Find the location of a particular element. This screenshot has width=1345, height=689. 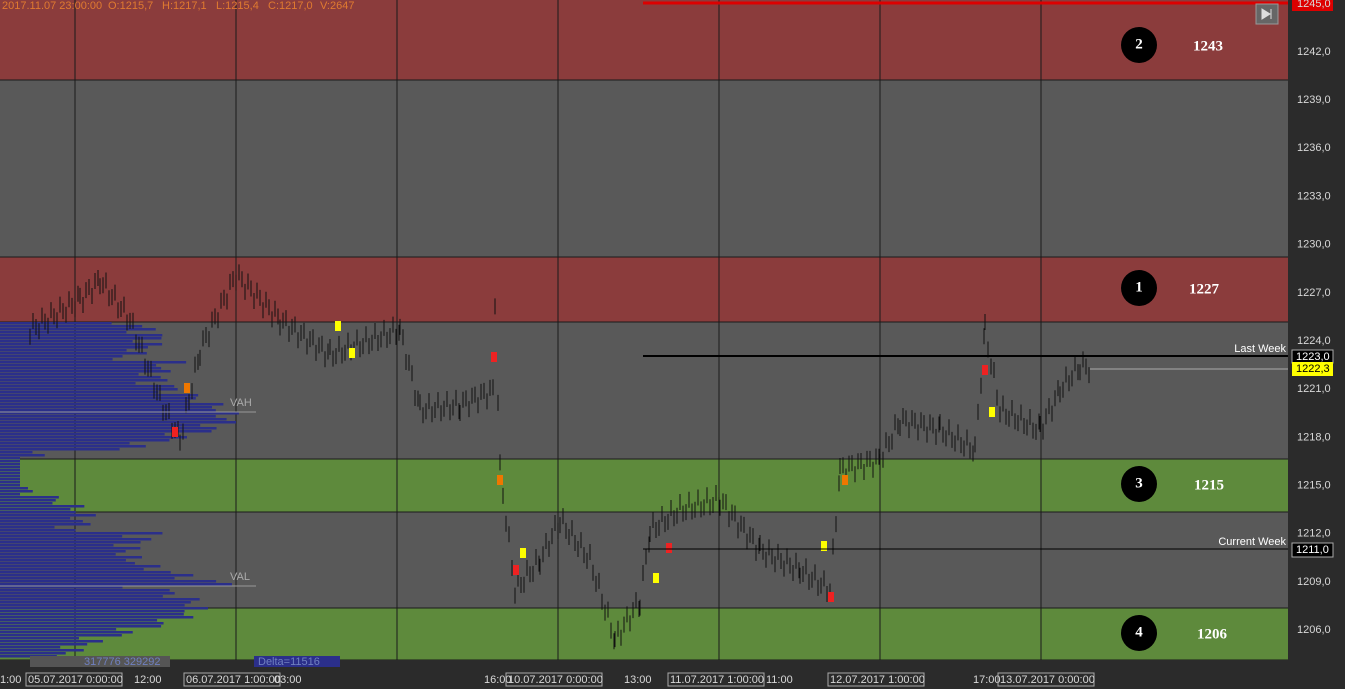

price-axis is located at coordinates (1316, 344).